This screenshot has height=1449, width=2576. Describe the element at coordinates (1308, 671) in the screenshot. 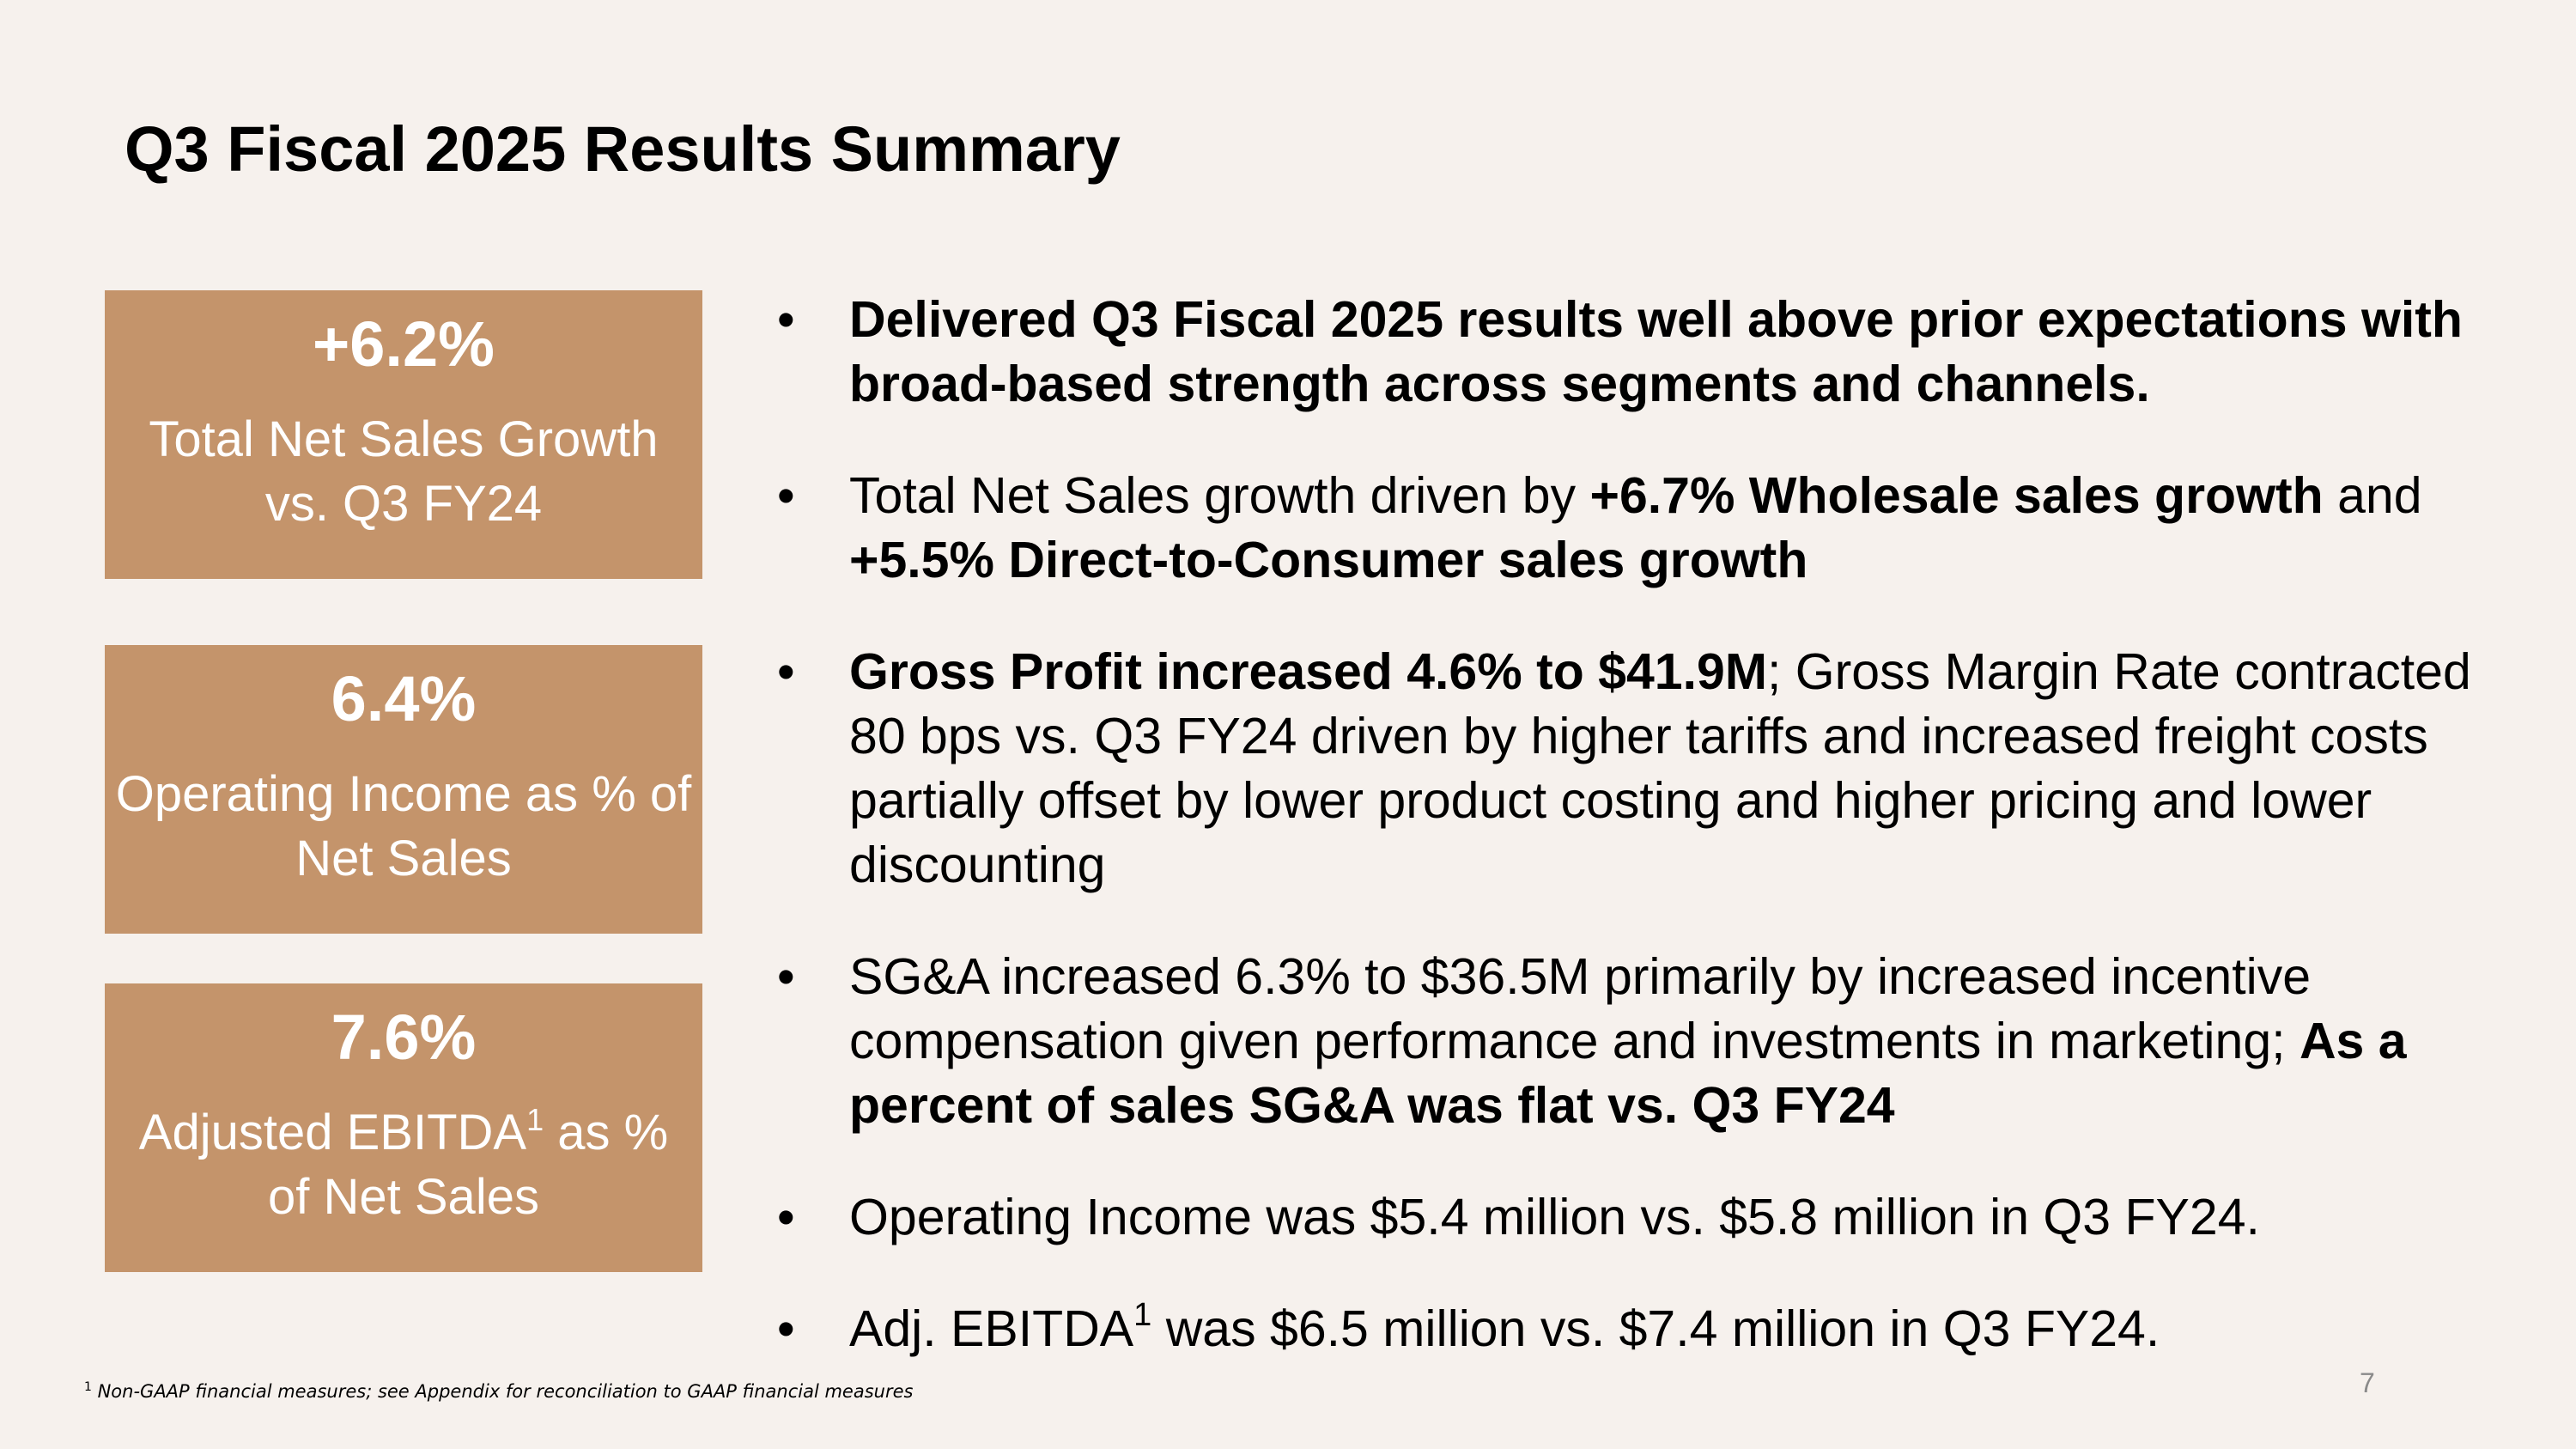

I see `bullet-text-bold: Gross Profit increased 4.6% to $41.9M` at that location.